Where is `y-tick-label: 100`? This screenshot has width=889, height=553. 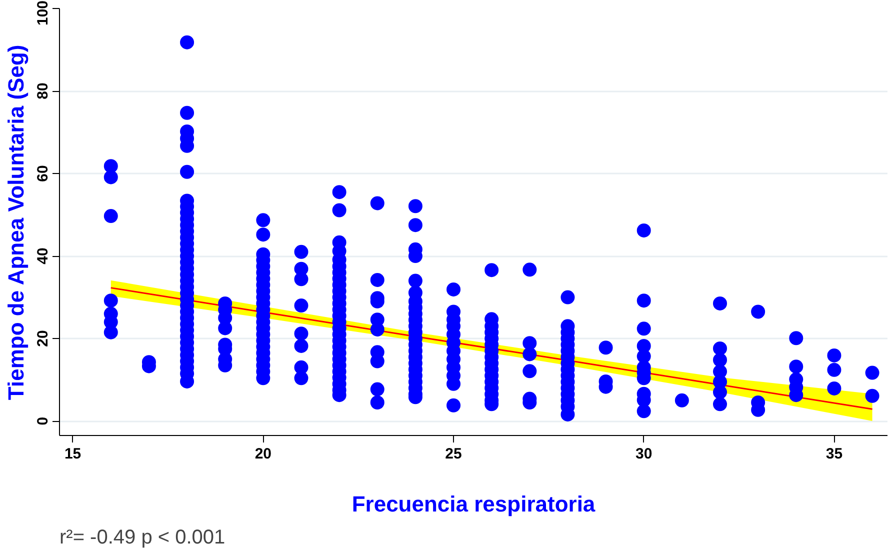 y-tick-label: 100 is located at coordinates (43, 13).